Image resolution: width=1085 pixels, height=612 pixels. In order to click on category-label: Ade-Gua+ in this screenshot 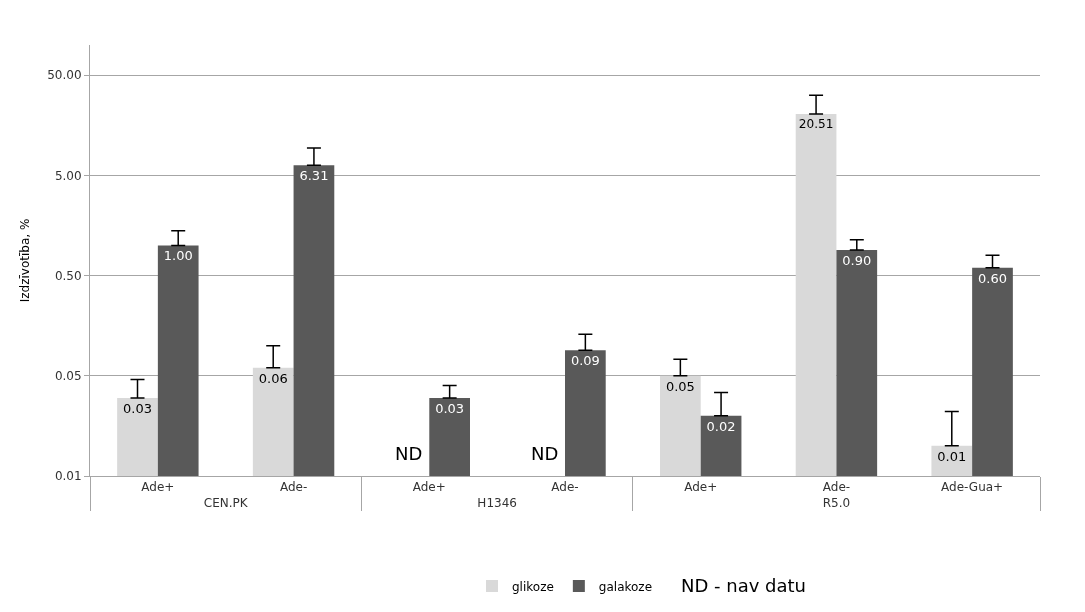, I will do `click(972, 487)`.